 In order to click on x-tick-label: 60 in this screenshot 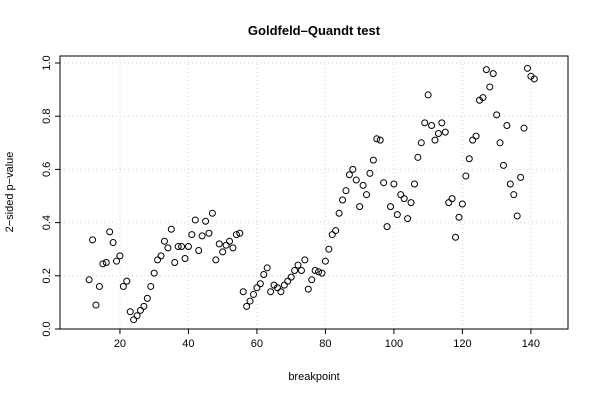, I will do `click(257, 344)`.